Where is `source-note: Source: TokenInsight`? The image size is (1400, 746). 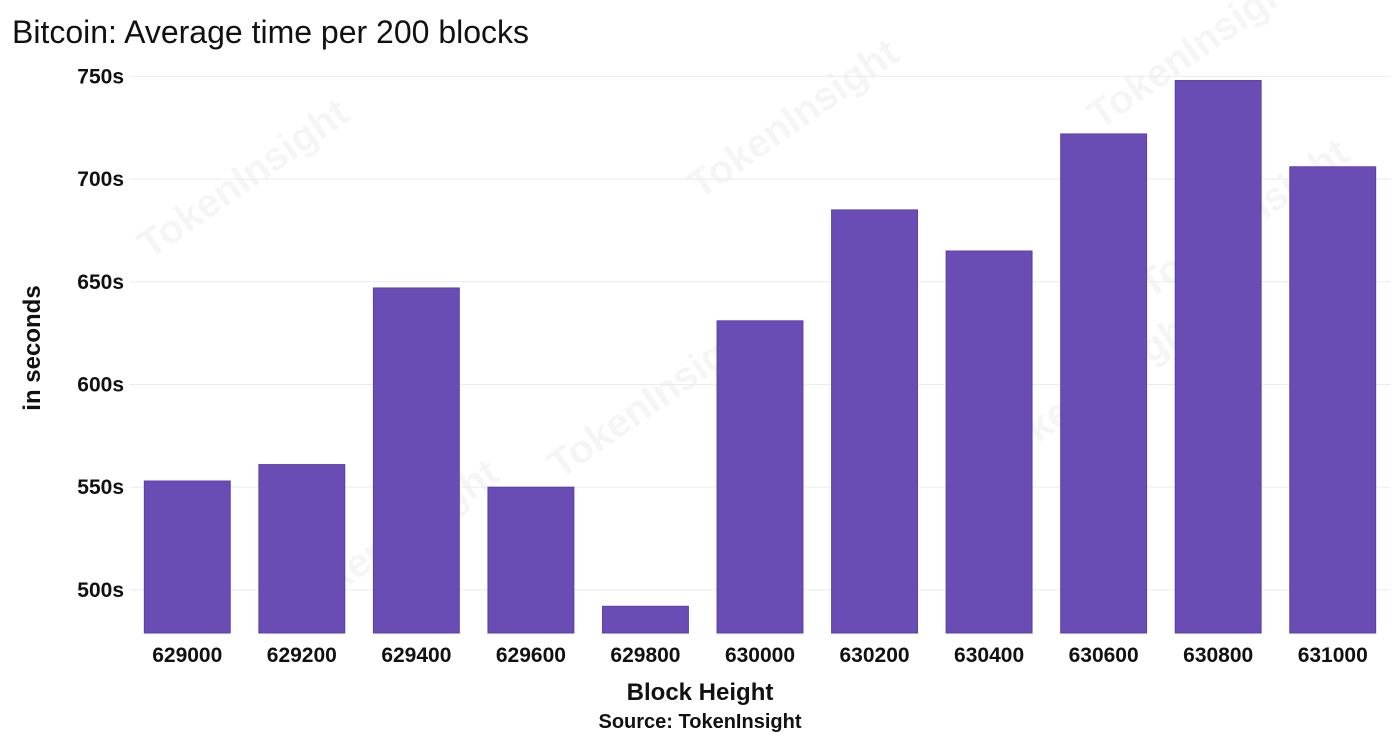 source-note: Source: TokenInsight is located at coordinates (700, 722).